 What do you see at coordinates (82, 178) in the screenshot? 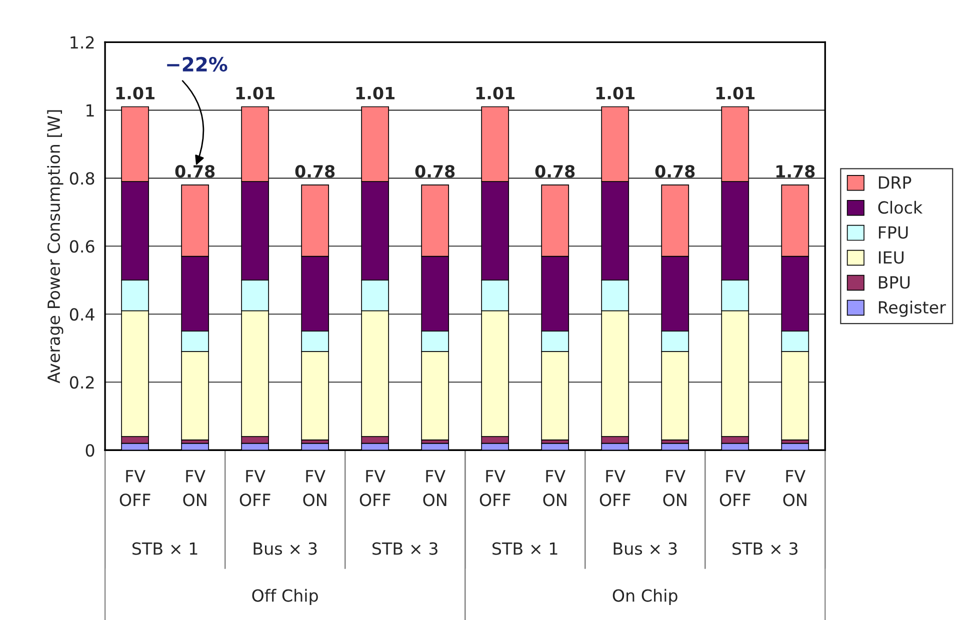
I see `y-tick-label: 0.8` at bounding box center [82, 178].